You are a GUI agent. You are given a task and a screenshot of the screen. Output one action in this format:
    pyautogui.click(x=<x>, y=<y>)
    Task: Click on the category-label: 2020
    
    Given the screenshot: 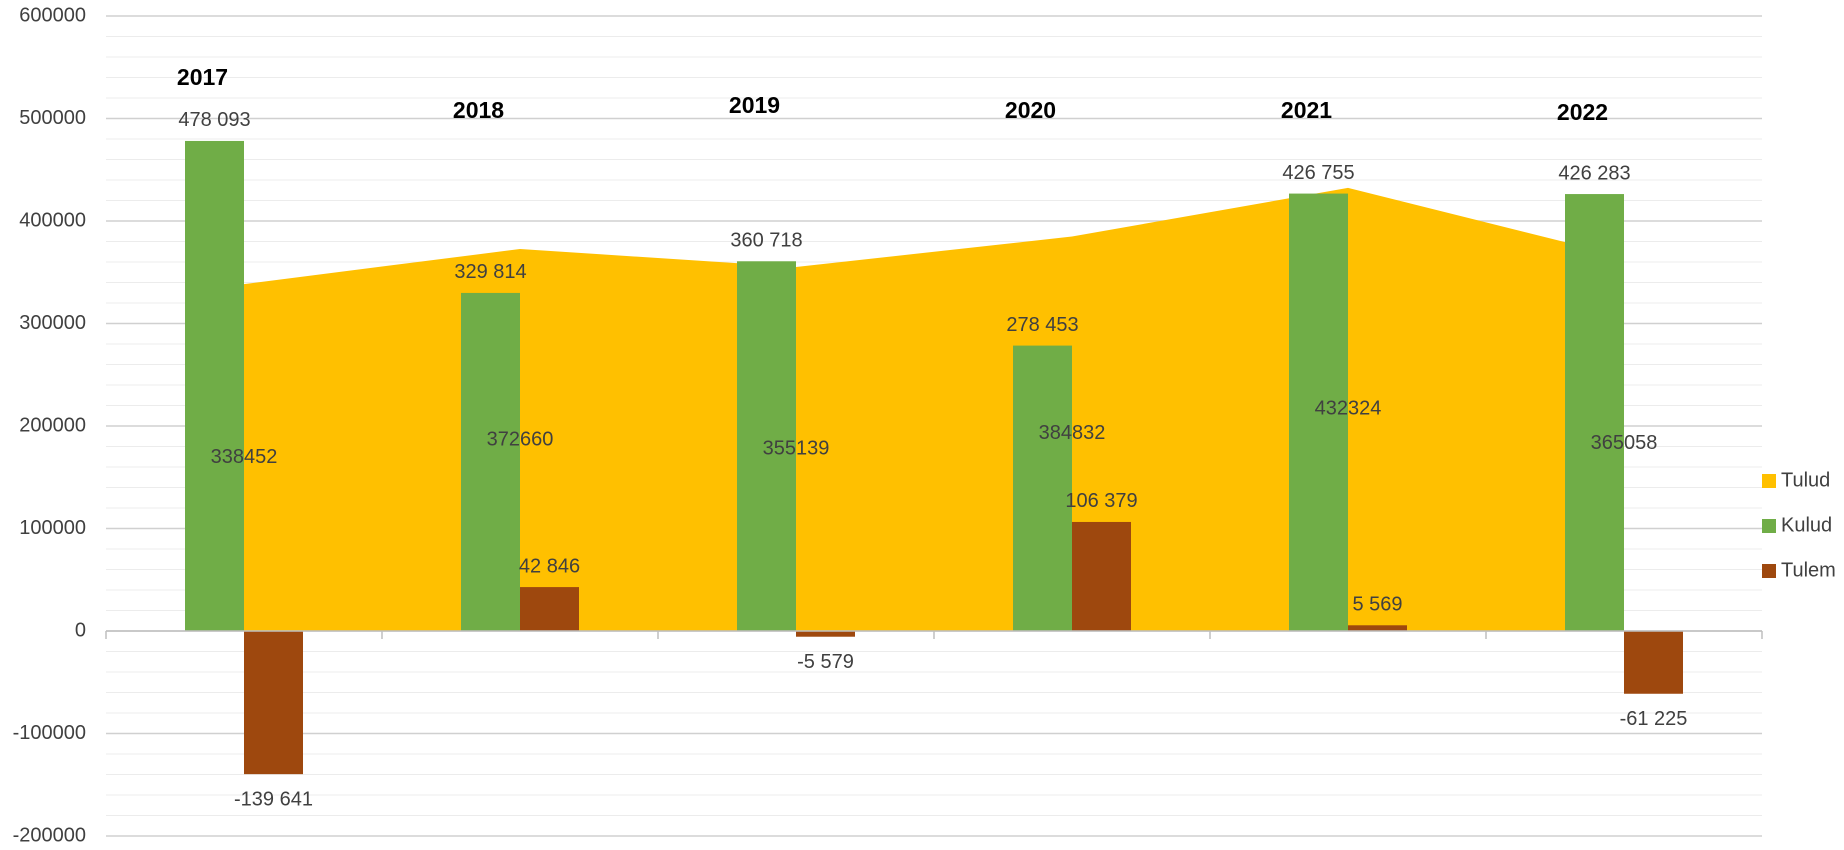 What is the action you would take?
    pyautogui.click(x=1030, y=110)
    